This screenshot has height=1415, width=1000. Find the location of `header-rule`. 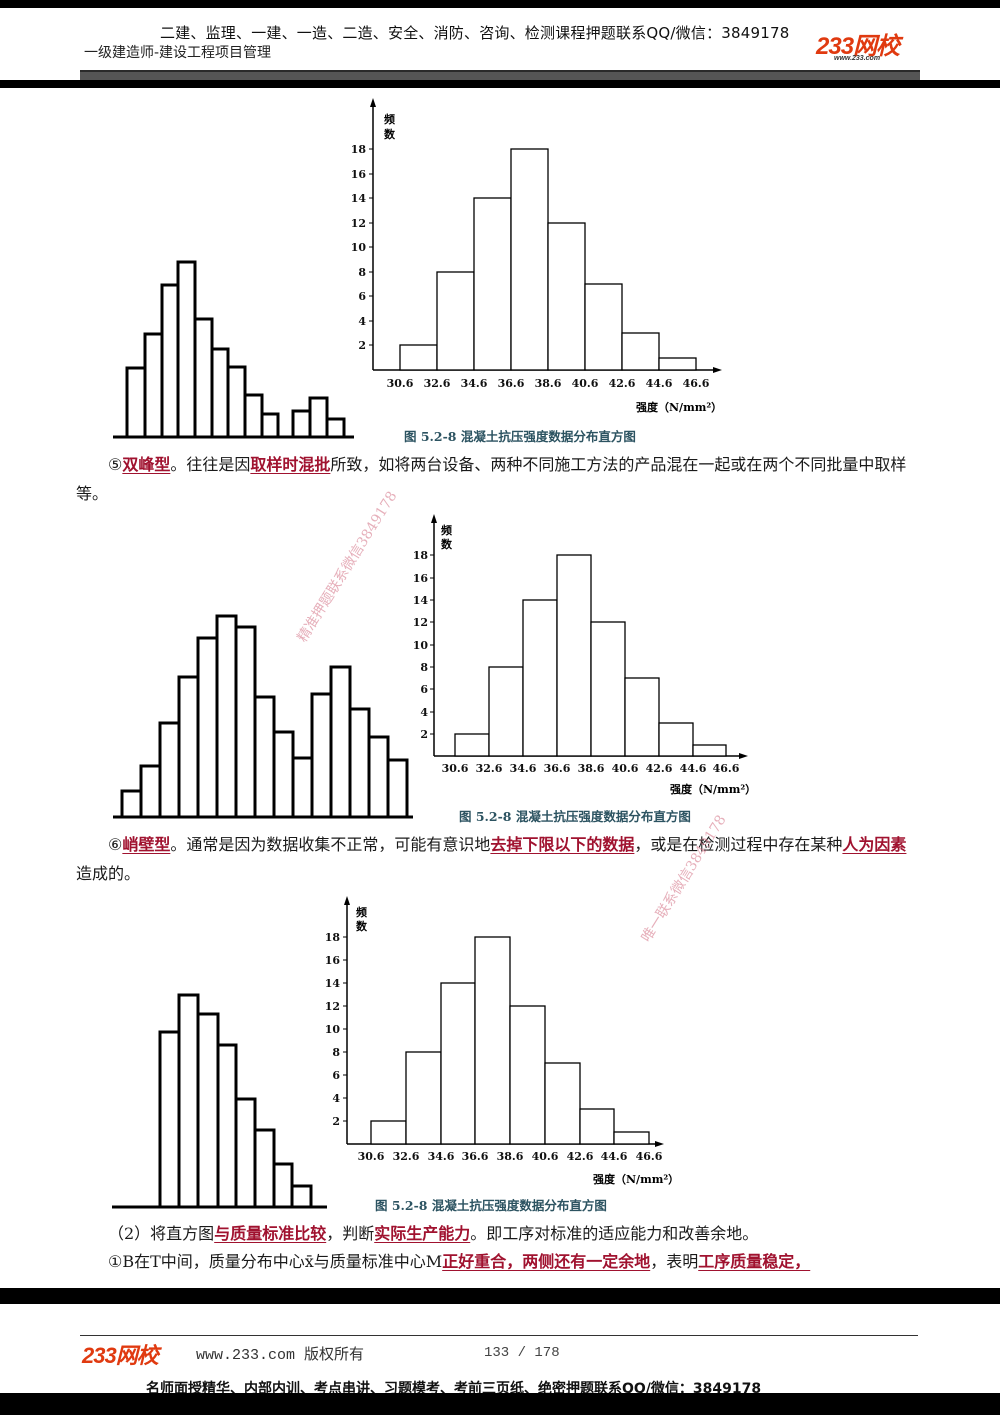

header-rule is located at coordinates (500, 75).